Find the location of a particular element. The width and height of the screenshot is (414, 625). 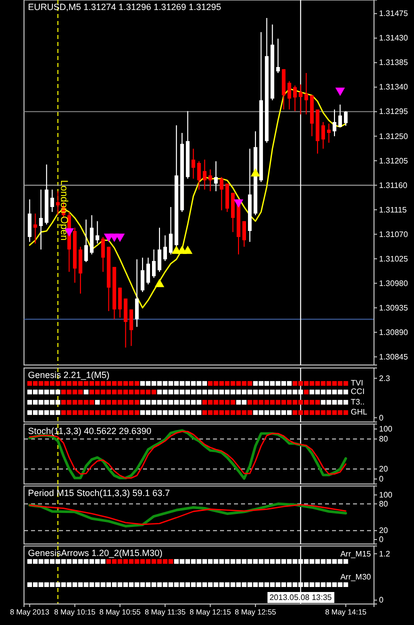

ref-line-label: London Open is located at coordinates (63, 210).